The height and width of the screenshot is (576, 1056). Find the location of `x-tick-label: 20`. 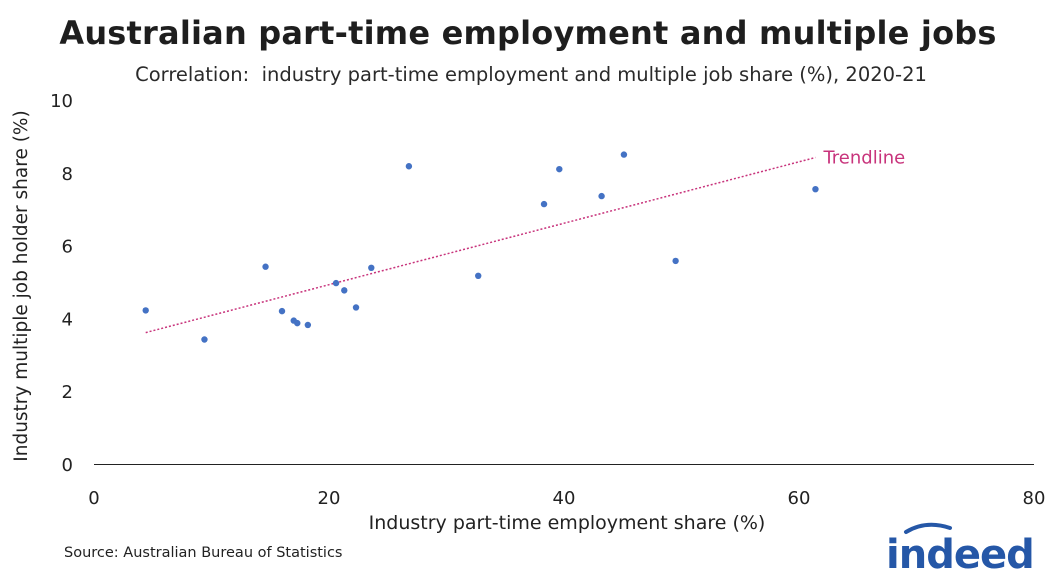

x-tick-label: 20 is located at coordinates (329, 498).